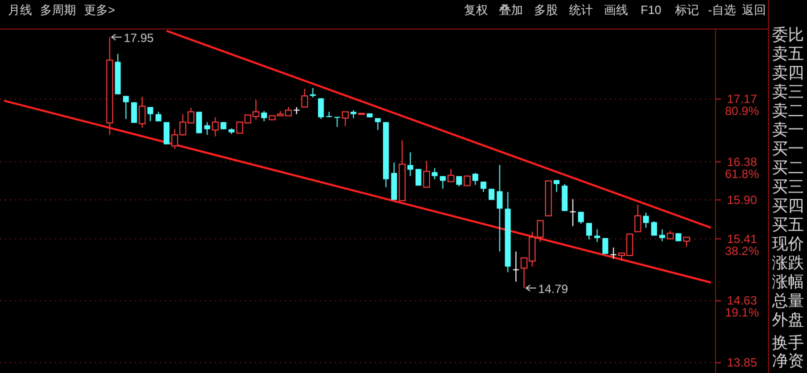 This screenshot has width=807, height=373. I want to click on text: 买一, so click(788, 149).